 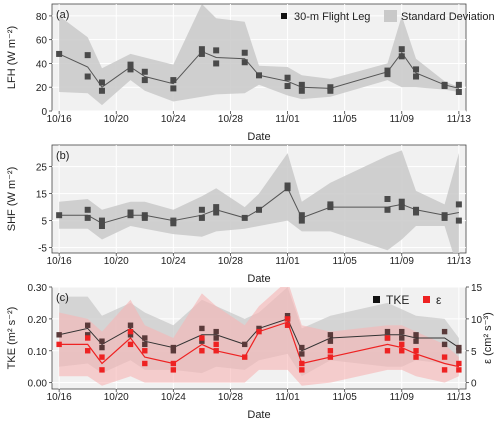 What do you see at coordinates (38, 352) in the screenshot?
I see `y-tick-label: 0.10` at bounding box center [38, 352].